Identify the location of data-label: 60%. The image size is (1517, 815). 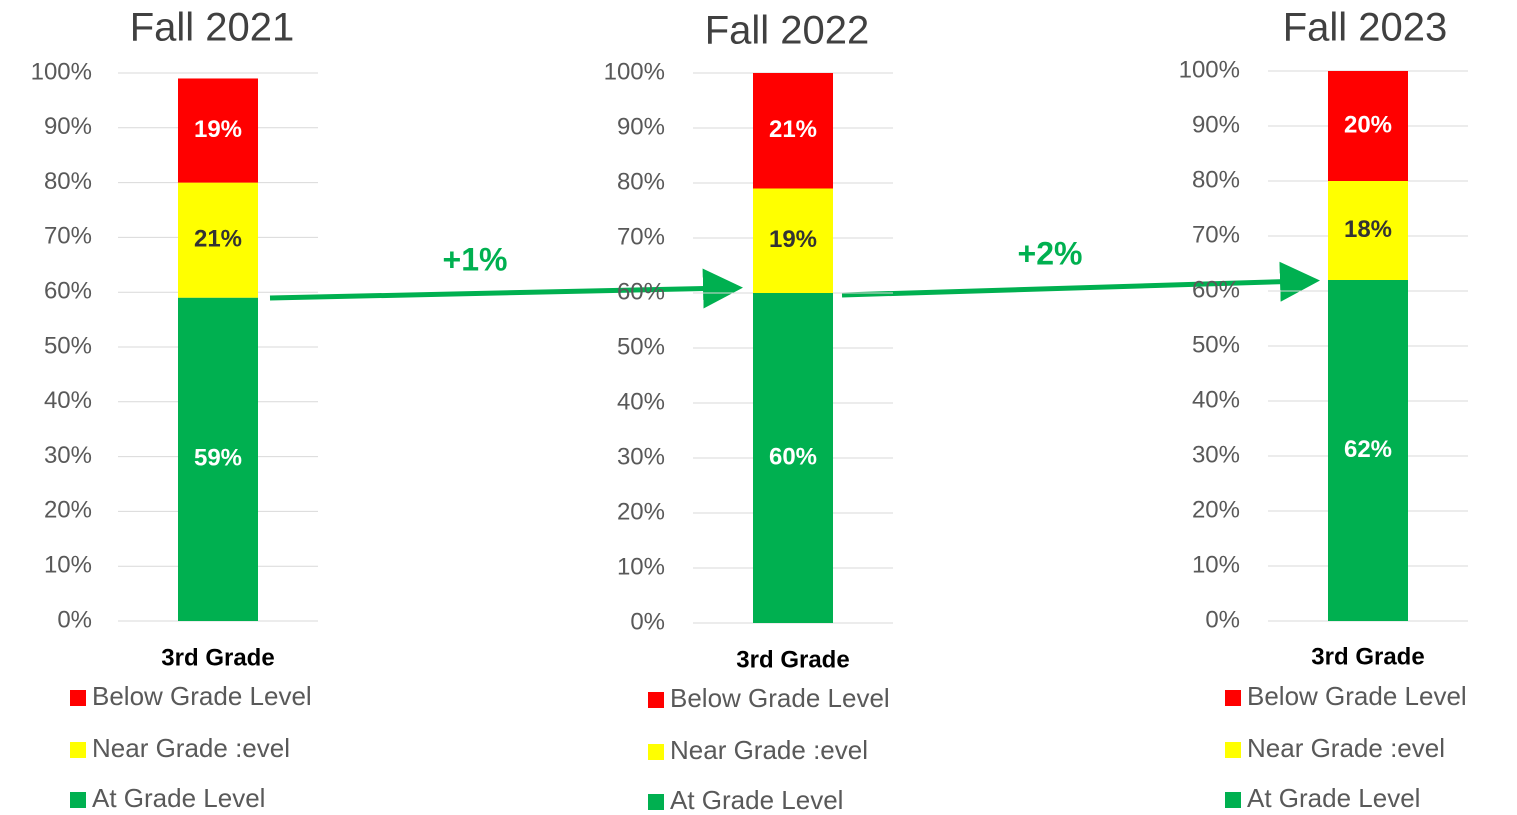
(793, 456).